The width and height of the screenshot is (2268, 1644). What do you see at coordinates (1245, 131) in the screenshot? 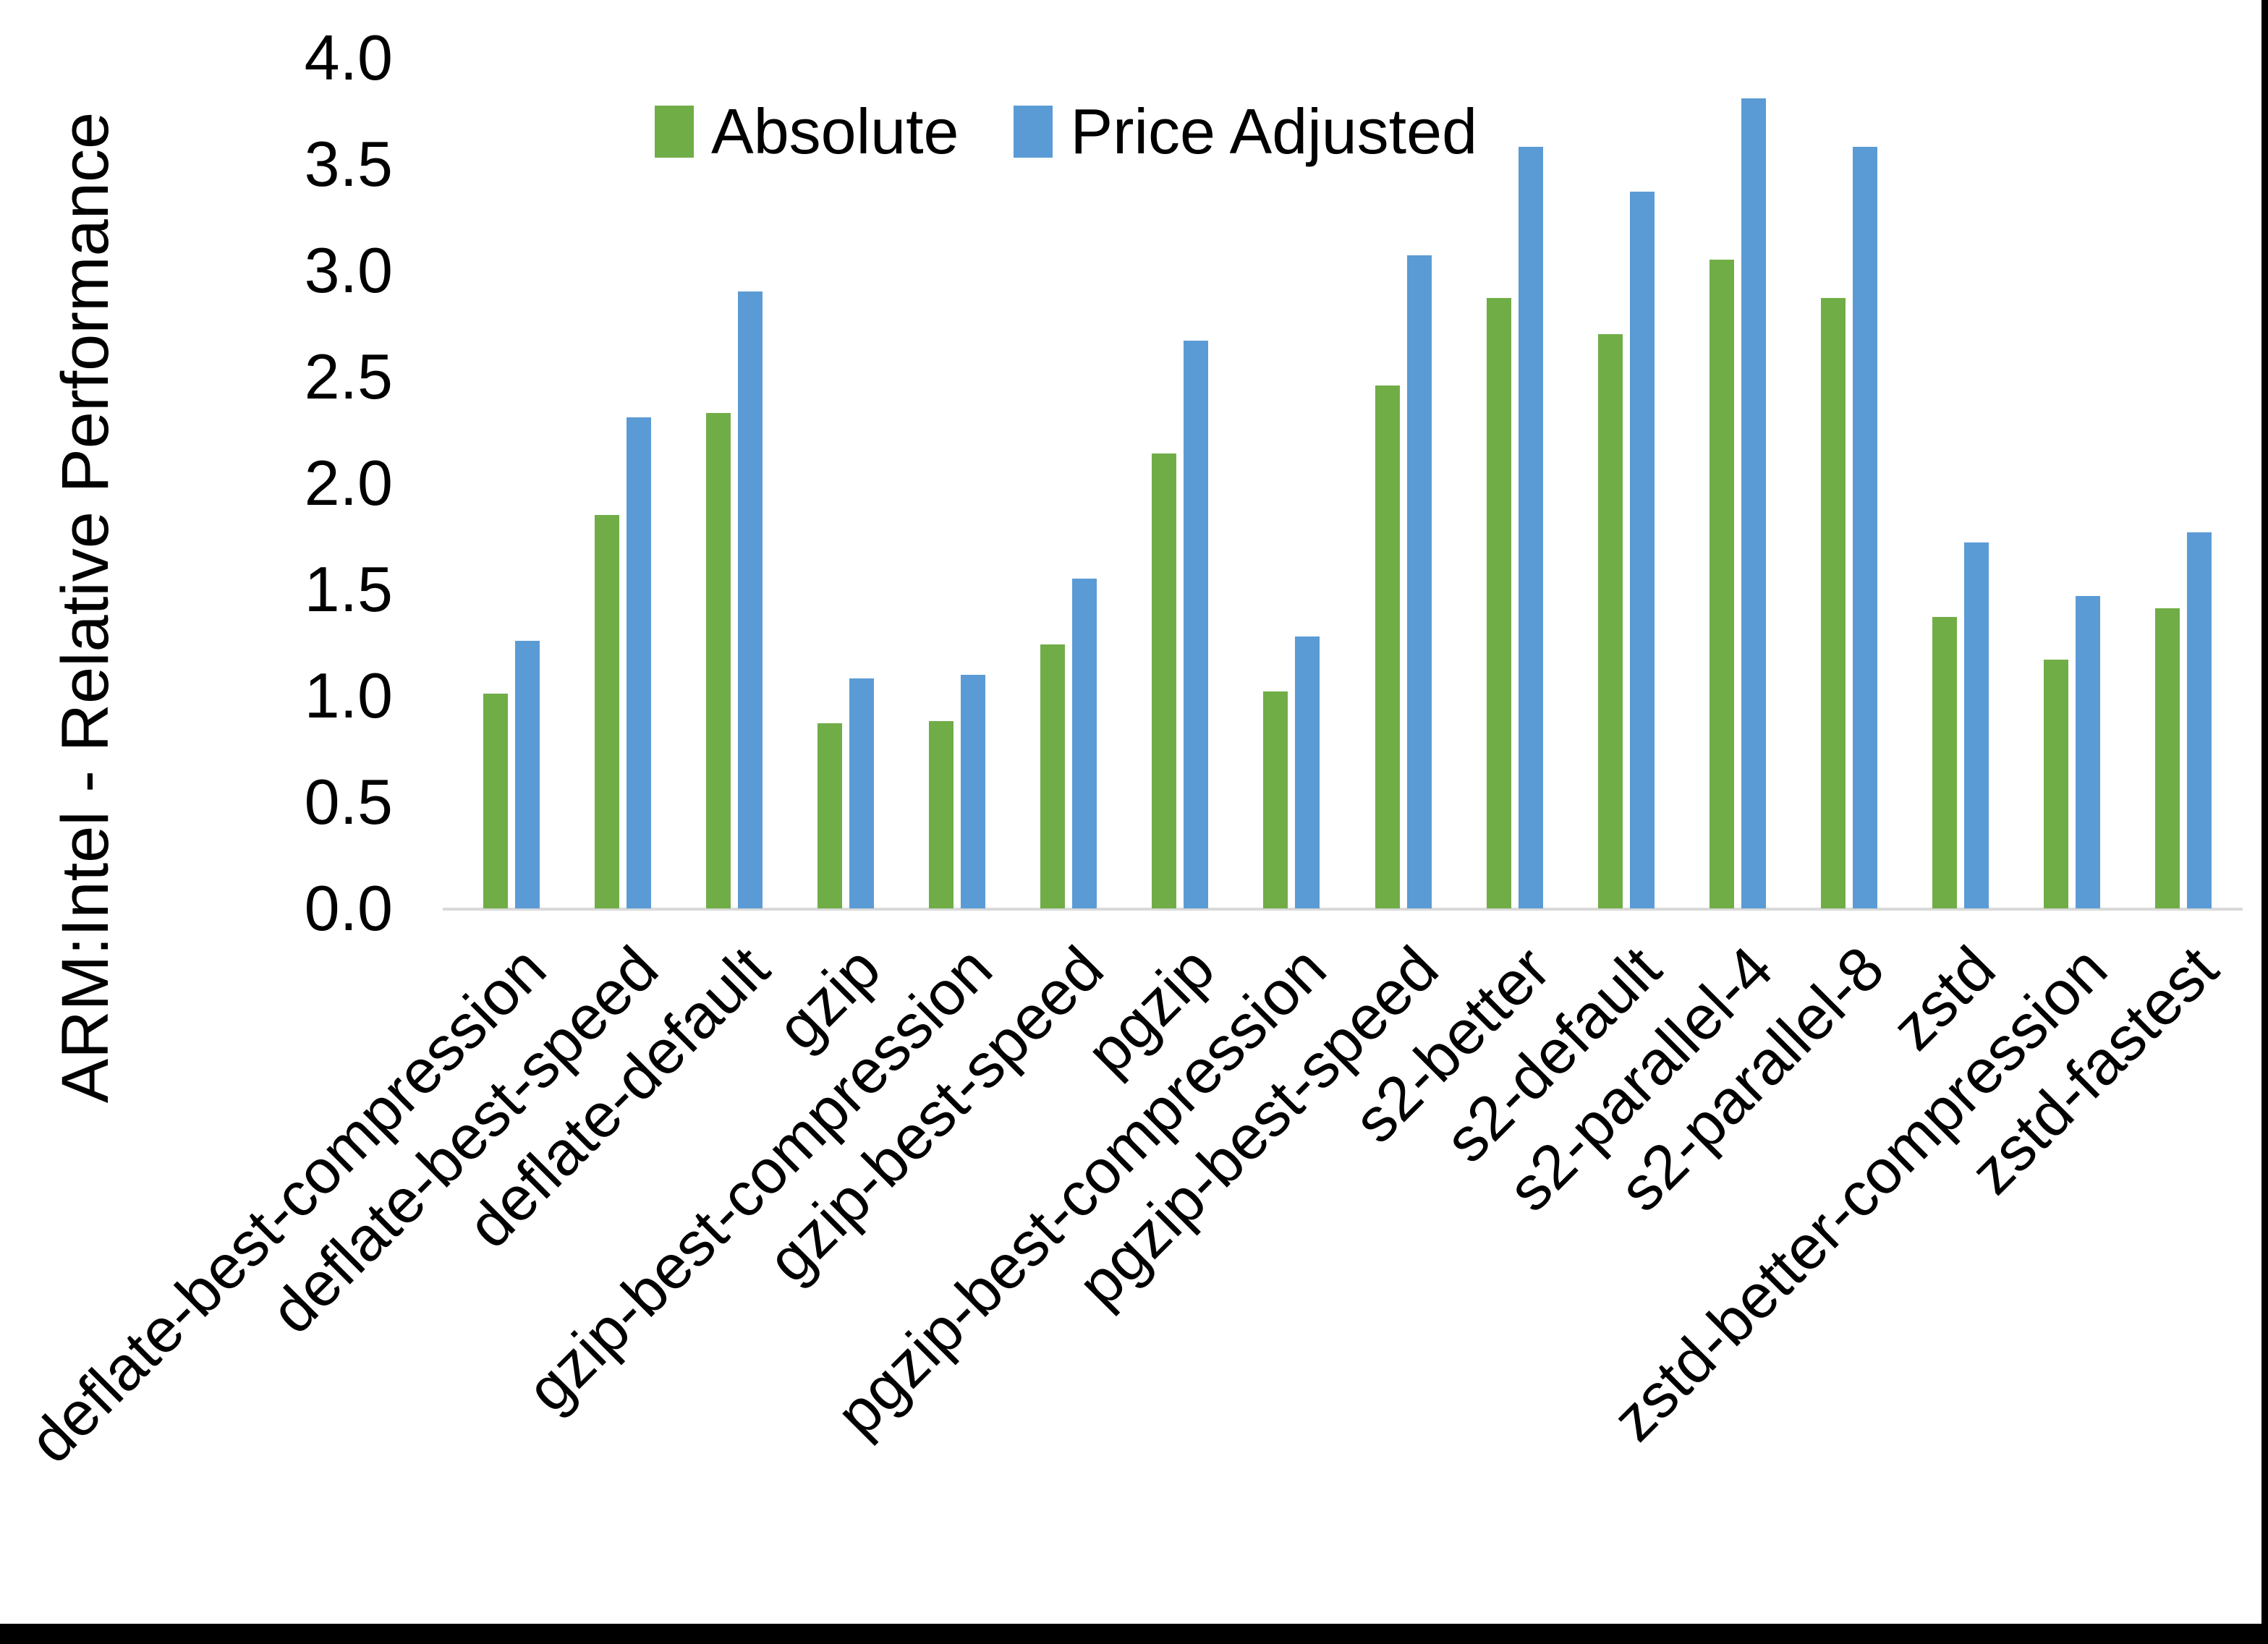
I see `legend-item-price-adjusted: Price Adjusted` at bounding box center [1245, 131].